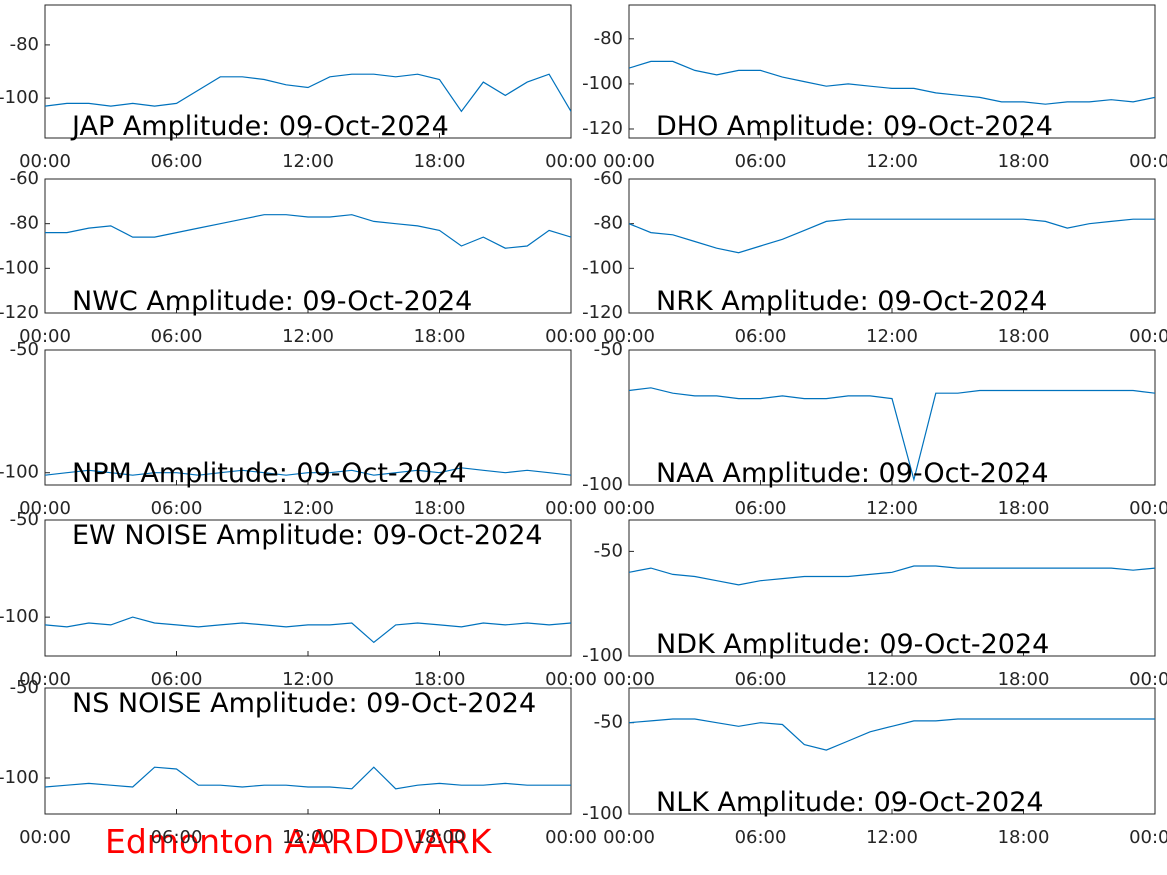 The width and height of the screenshot is (1167, 875). Describe the element at coordinates (854, 126) in the screenshot. I see `panel-title: DHO Amplitude: 09-Oct-2024` at that location.